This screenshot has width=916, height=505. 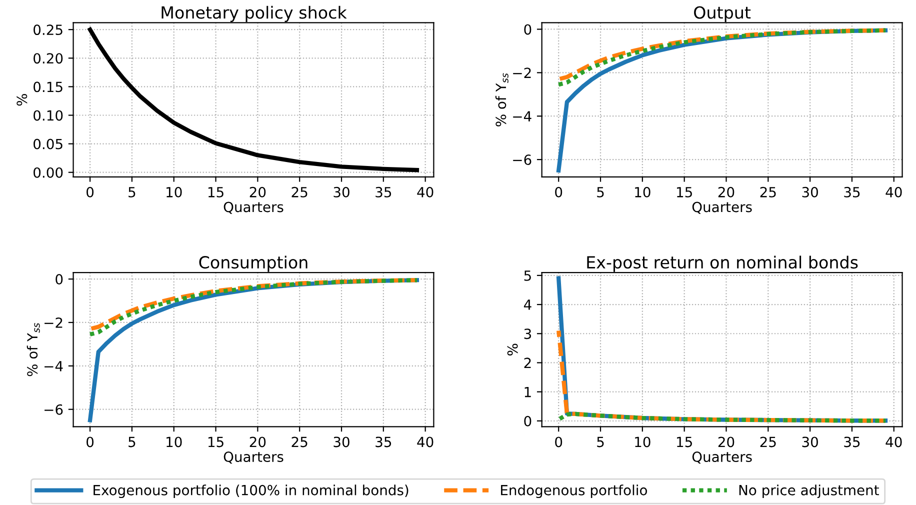 I want to click on chart-title: Monetary policy shock, so click(x=254, y=14).